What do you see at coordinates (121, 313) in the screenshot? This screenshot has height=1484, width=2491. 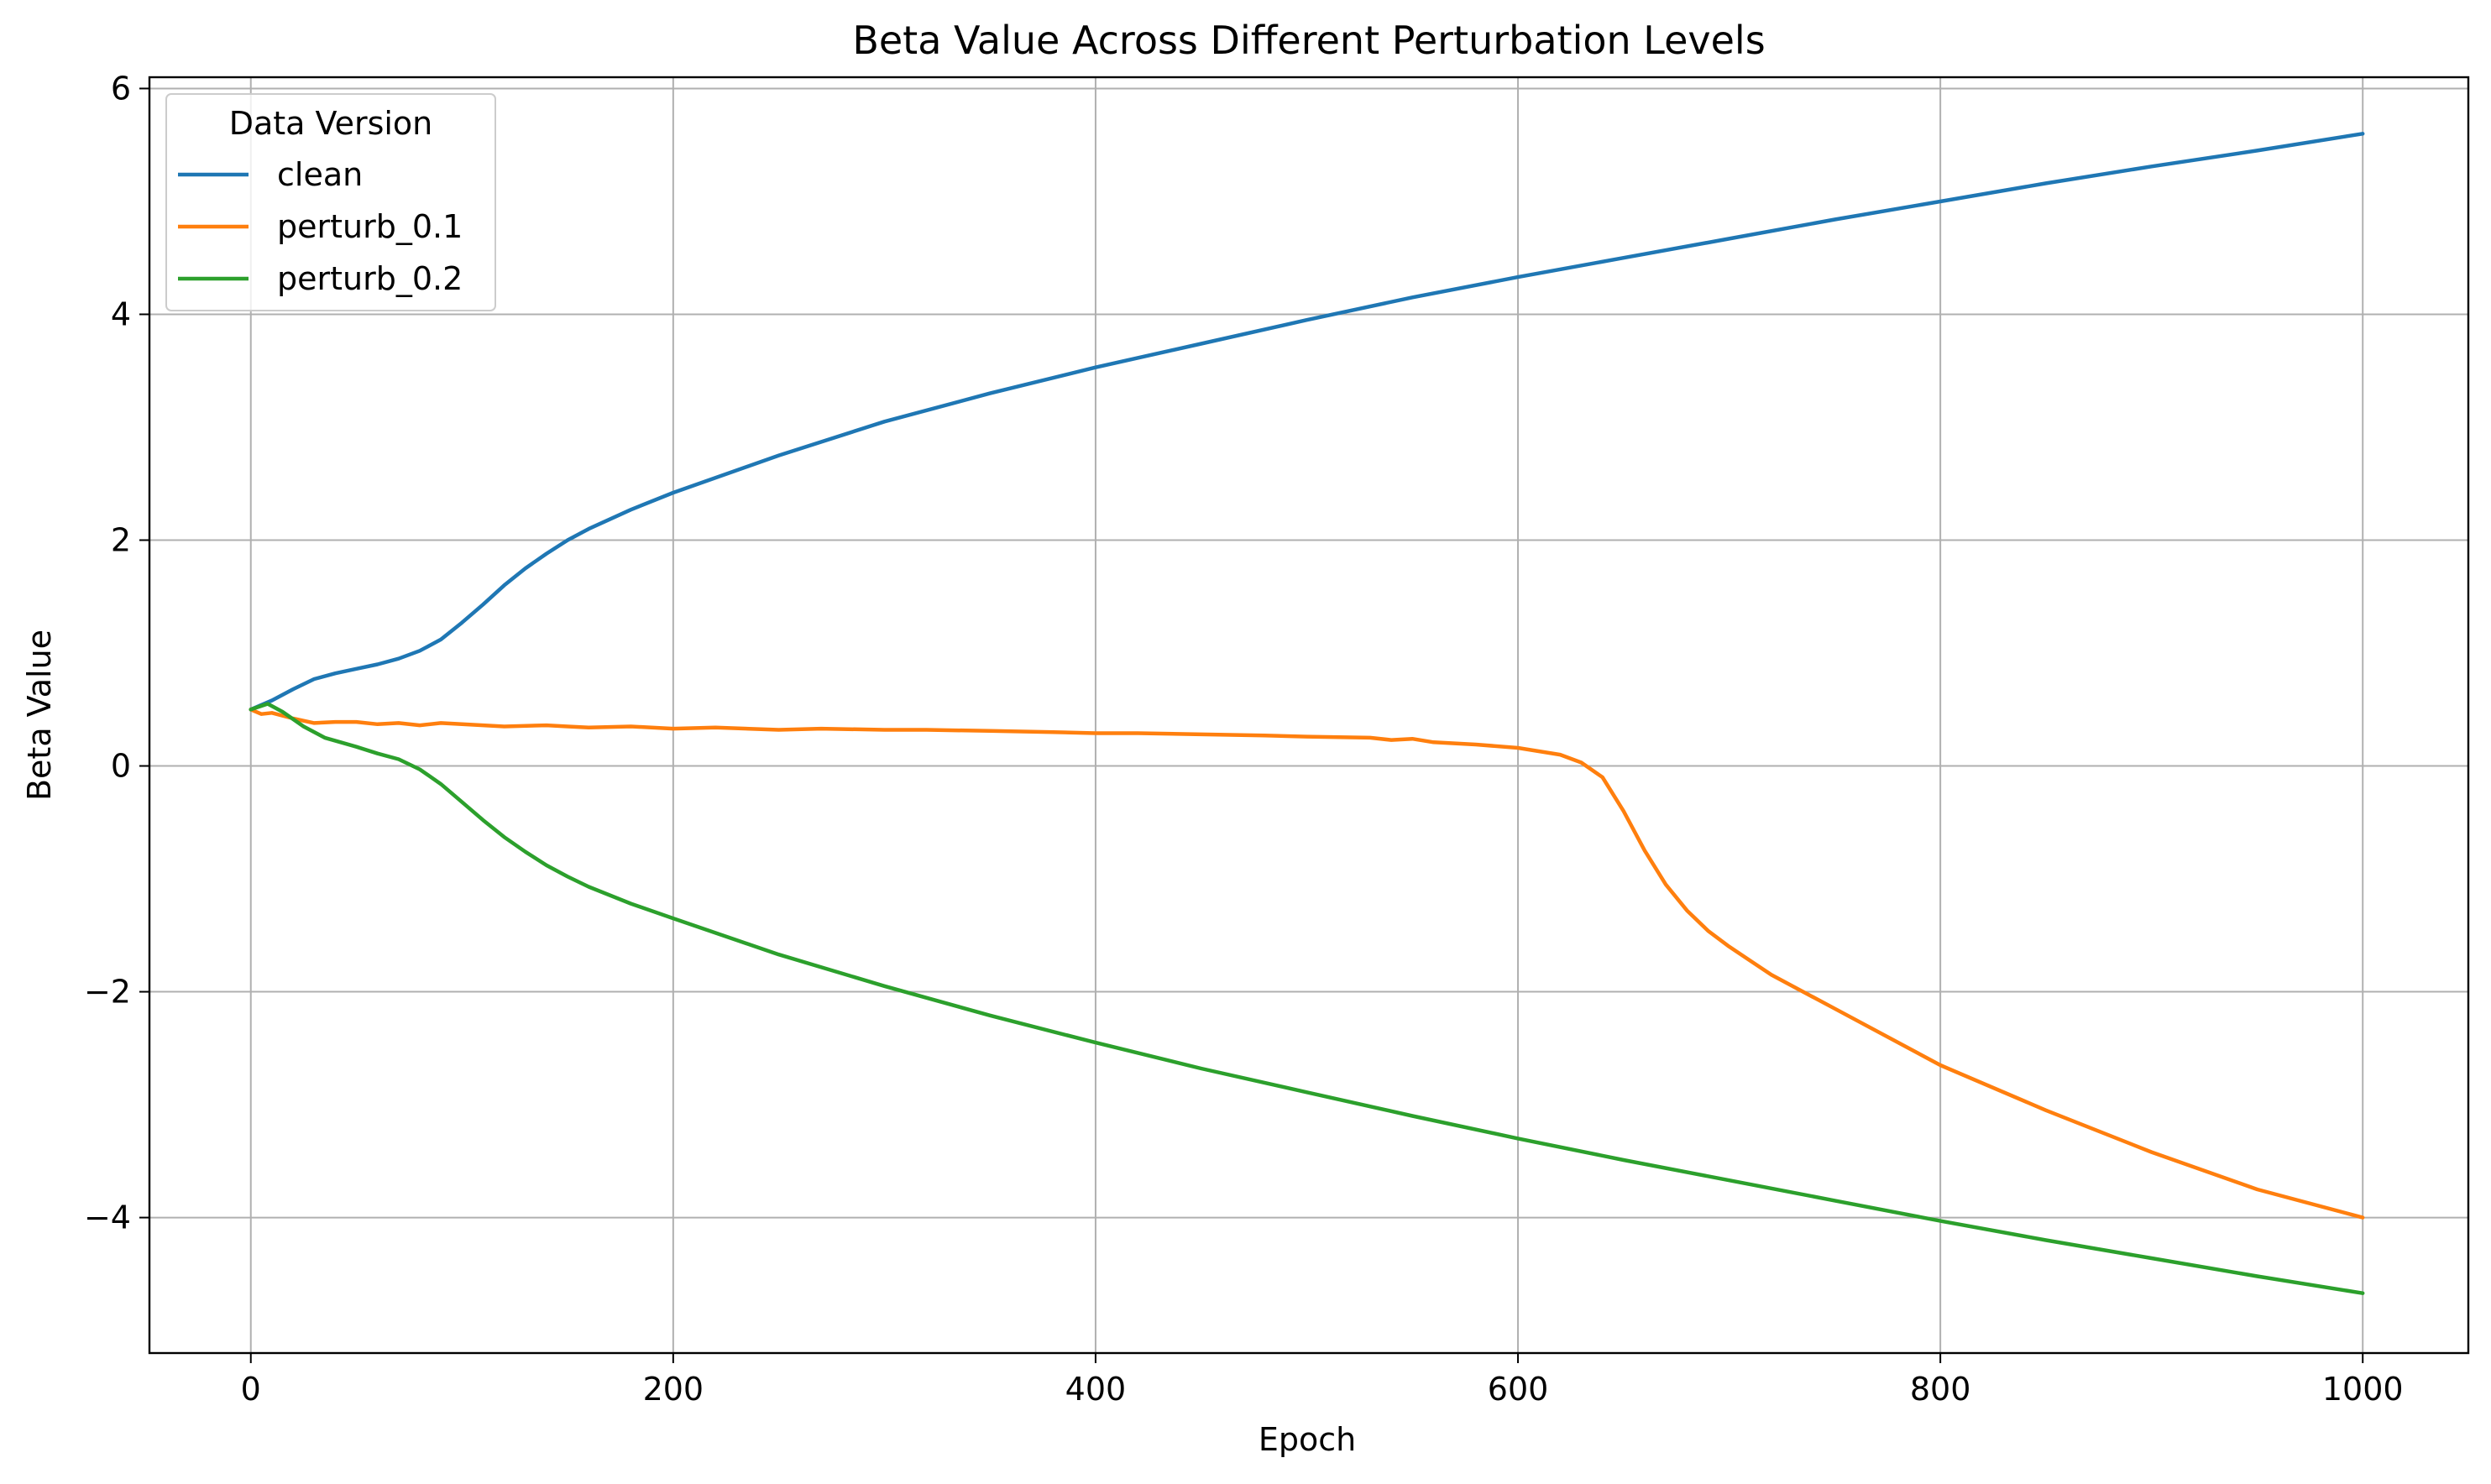 I see `y-tick-label: 4` at bounding box center [121, 313].